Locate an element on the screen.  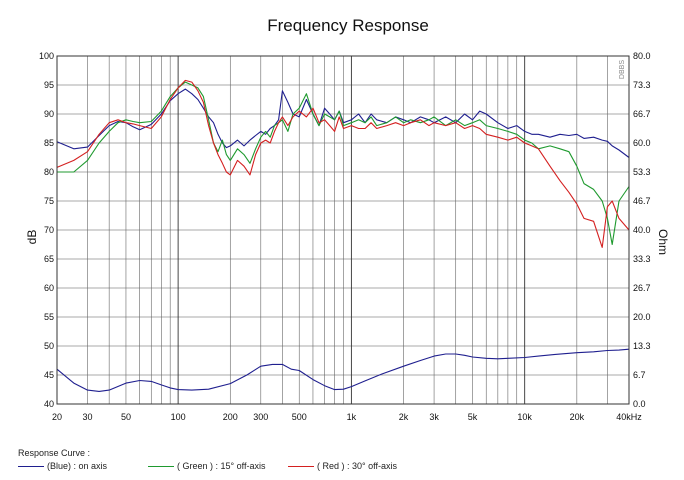
legend-item-green: ( Green ) : 15° off-axis is located at coordinates (206, 466).